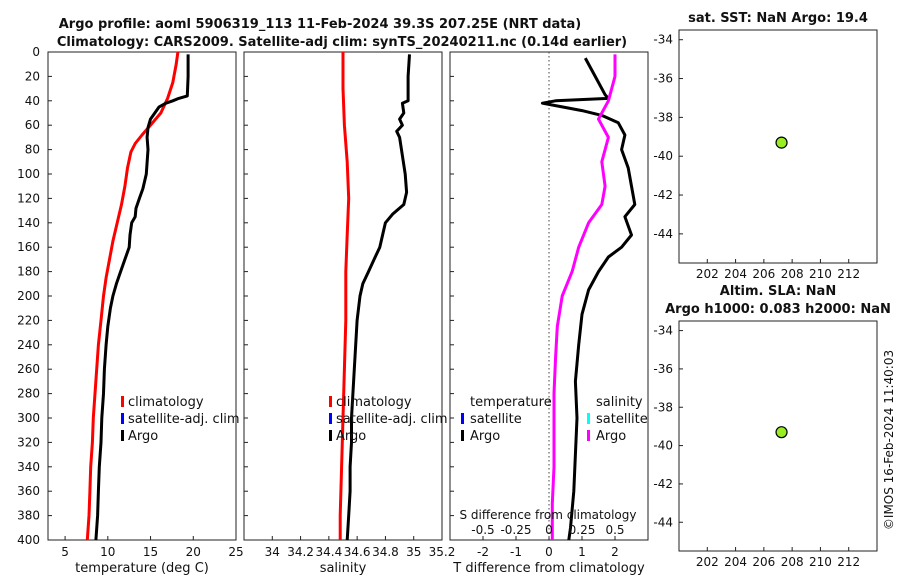 The image size is (900, 580). I want to click on sla-map-subtitle: Argo h1000: 0.083 h2000: NaN, so click(778, 309).